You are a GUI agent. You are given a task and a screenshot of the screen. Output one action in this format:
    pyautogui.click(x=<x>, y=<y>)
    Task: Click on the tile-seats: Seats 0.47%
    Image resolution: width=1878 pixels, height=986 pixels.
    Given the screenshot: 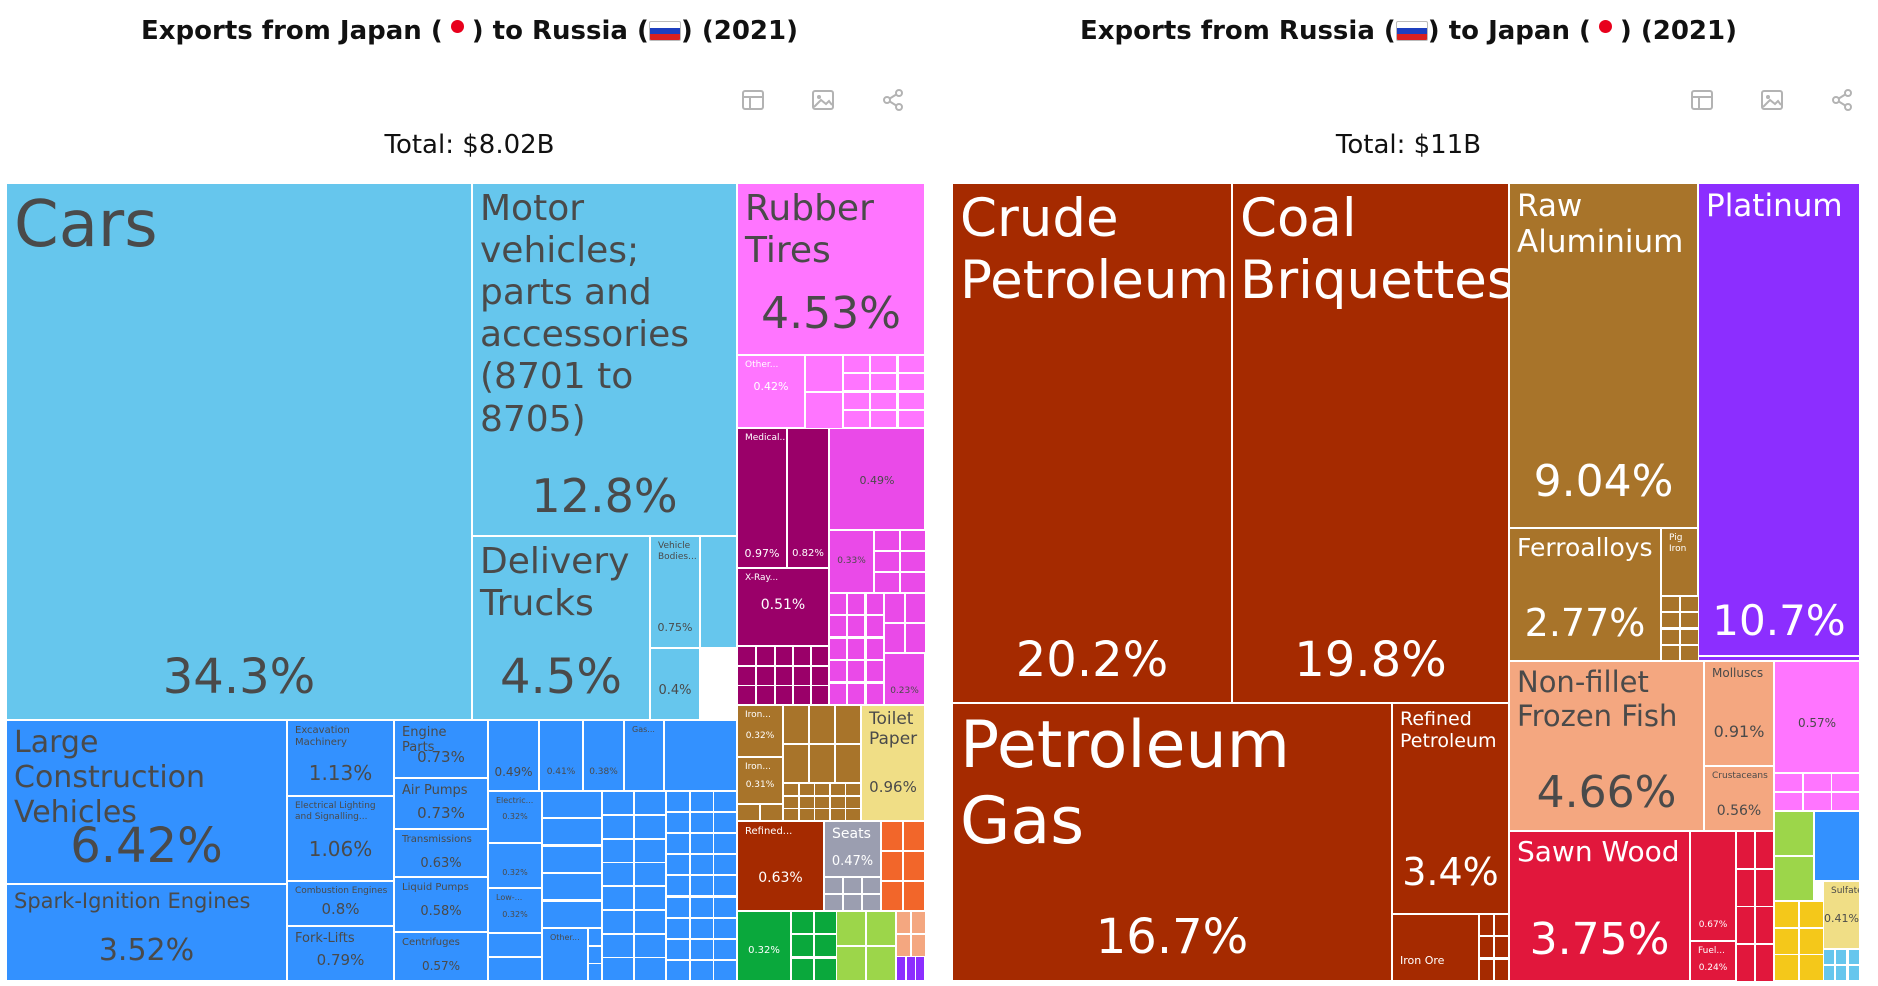 What is the action you would take?
    pyautogui.click(x=852, y=849)
    